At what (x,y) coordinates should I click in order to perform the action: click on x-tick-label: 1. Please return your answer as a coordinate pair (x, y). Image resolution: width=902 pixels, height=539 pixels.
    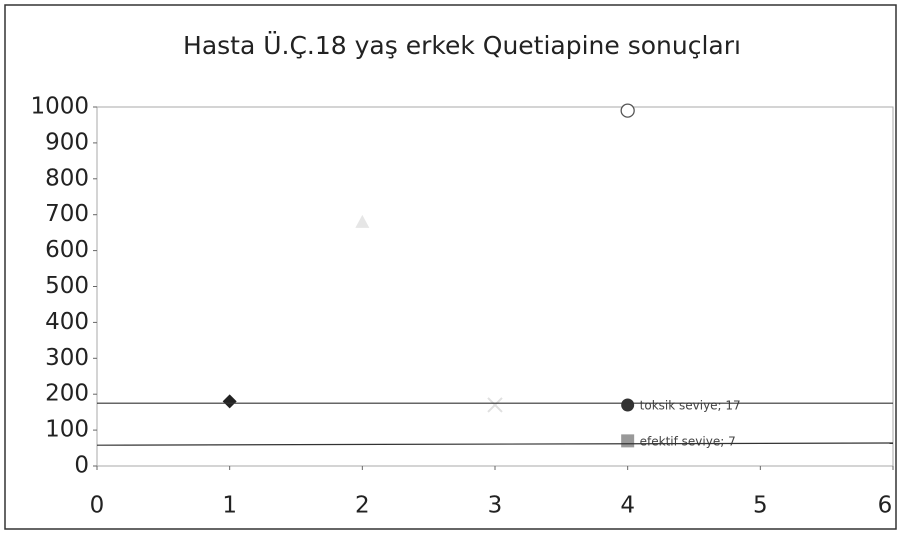
    Looking at the image, I should click on (229, 506).